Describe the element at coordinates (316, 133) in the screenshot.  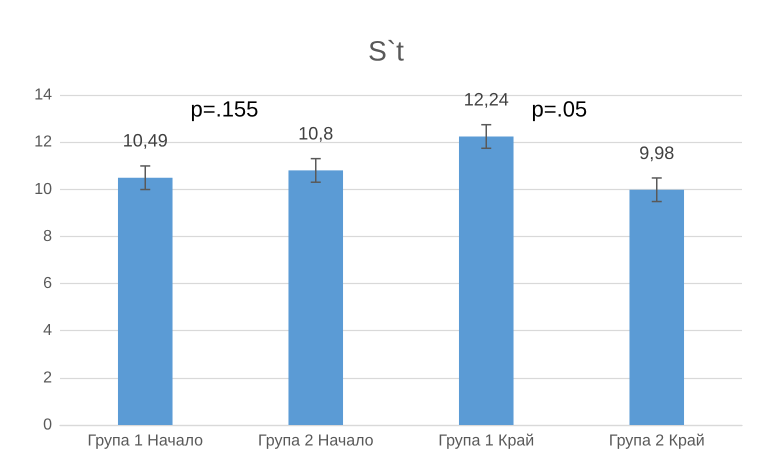
I see `data-label: 10,8` at that location.